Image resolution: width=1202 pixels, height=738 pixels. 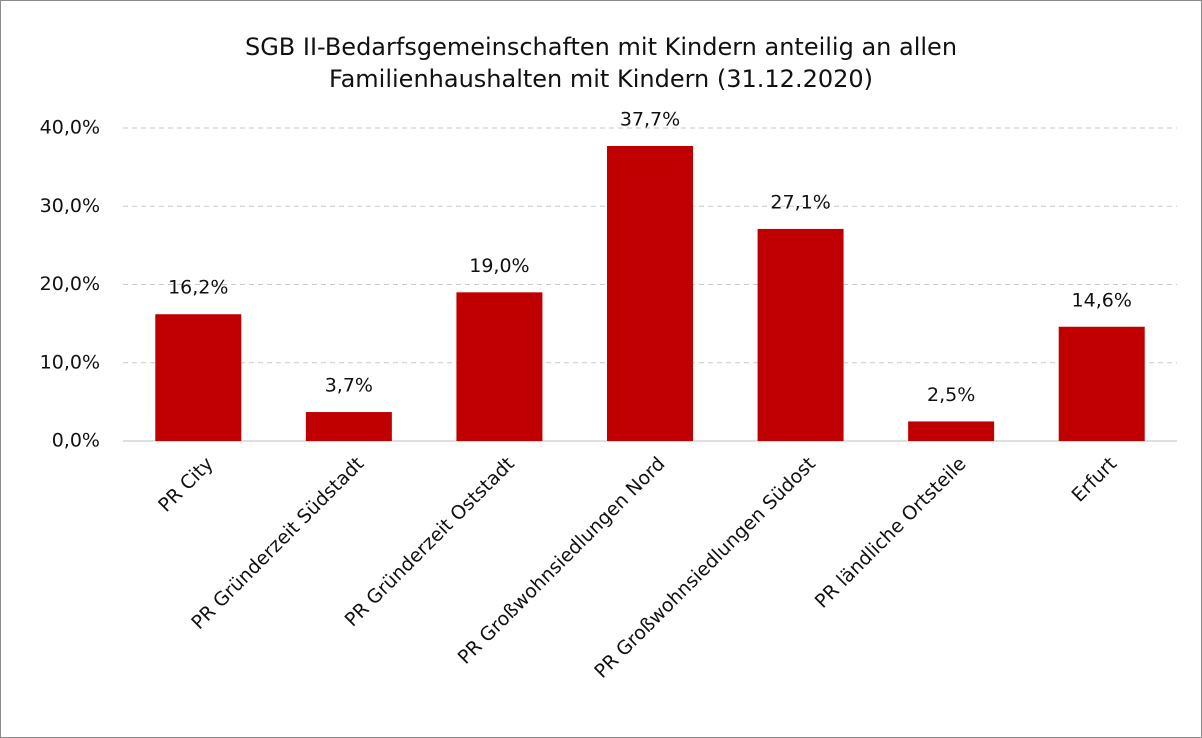 What do you see at coordinates (70, 206) in the screenshot?
I see `y-tick-label: 30,0%` at bounding box center [70, 206].